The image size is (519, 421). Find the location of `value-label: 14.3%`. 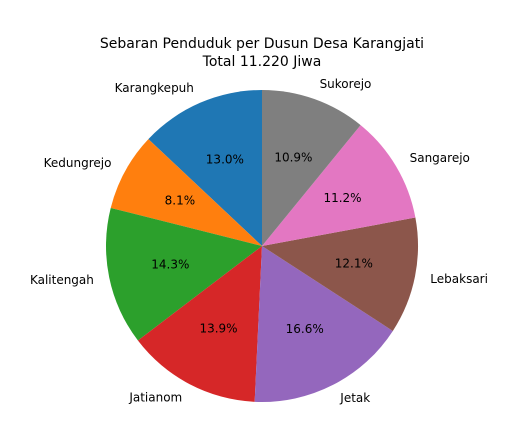

value-label: 14.3% is located at coordinates (170, 264).